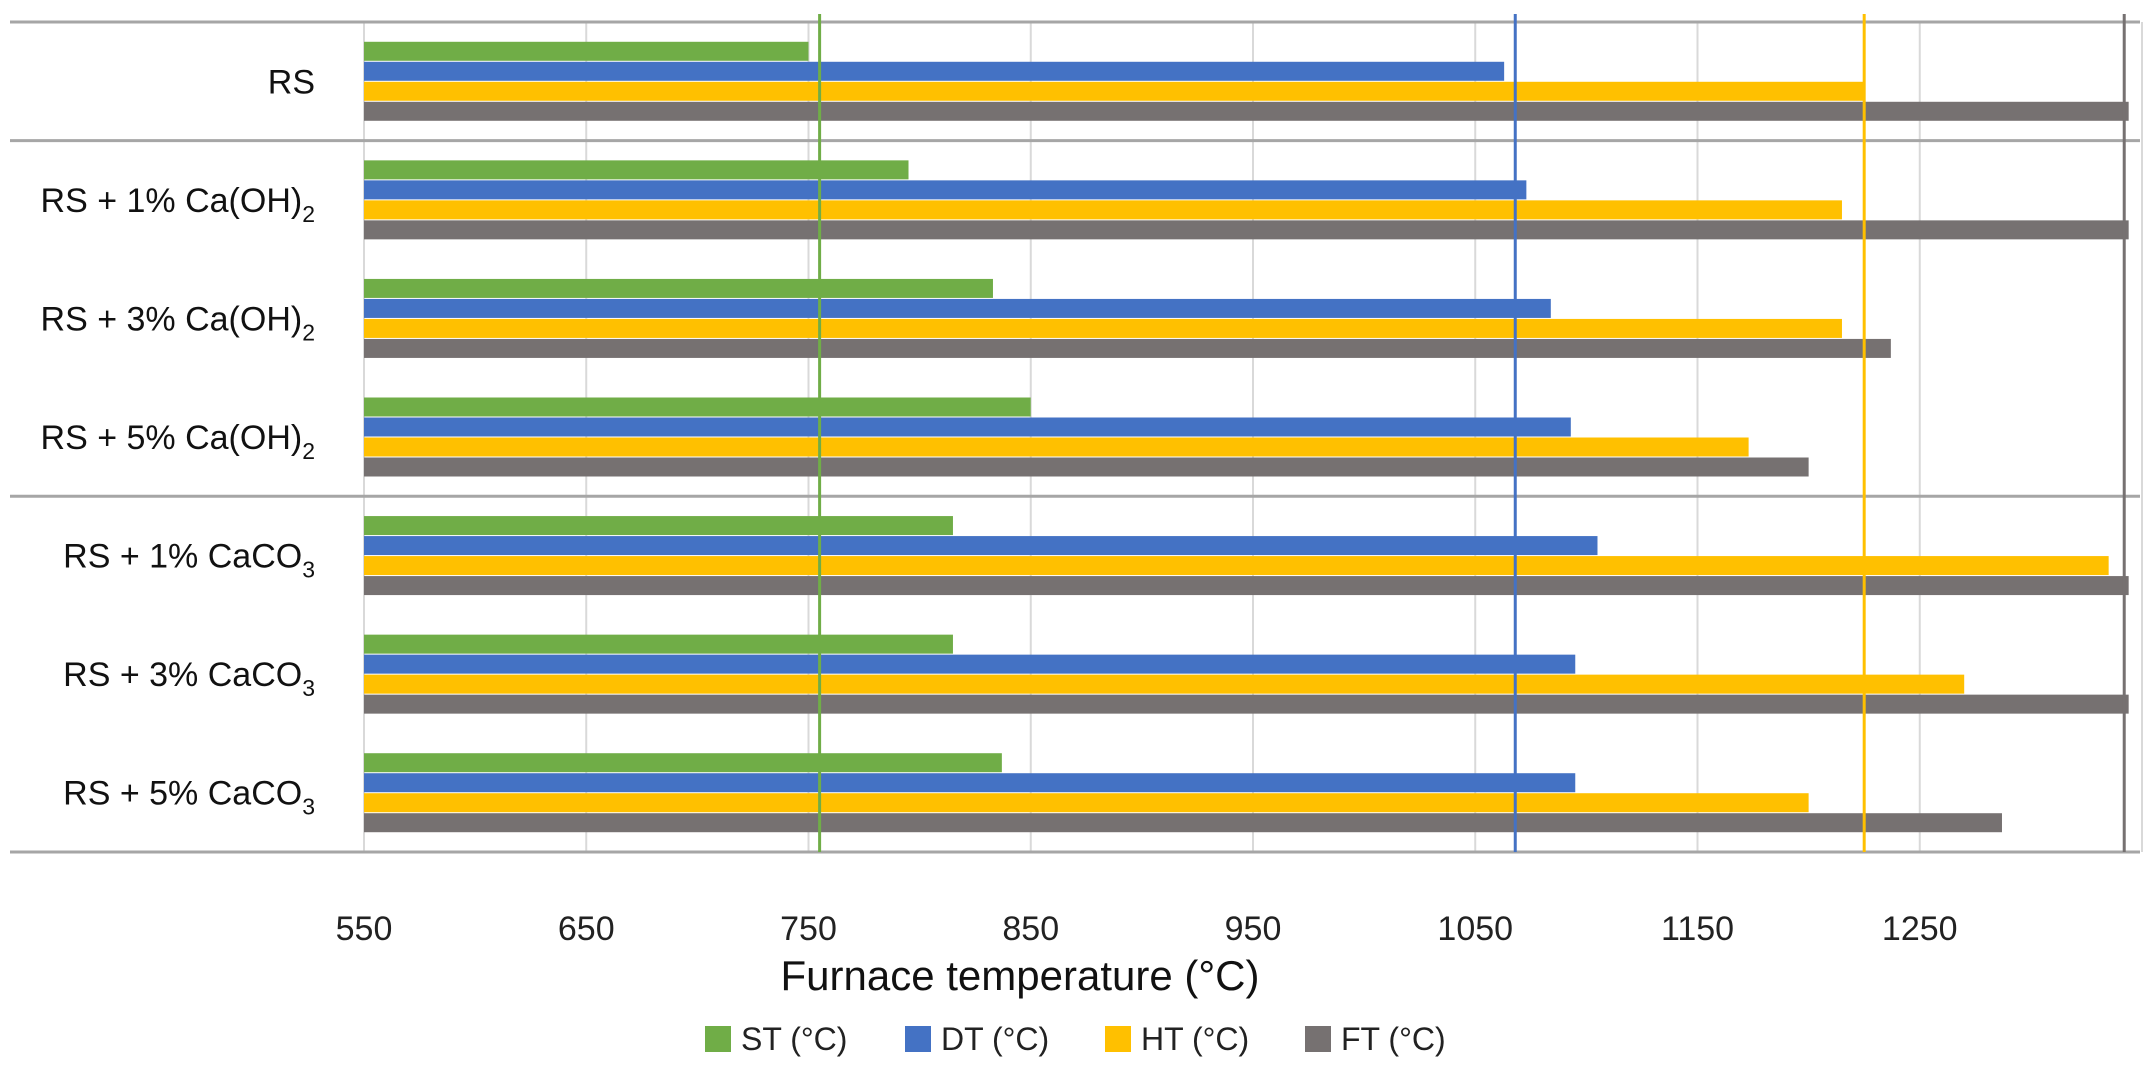 The width and height of the screenshot is (2151, 1083). Describe the element at coordinates (182, 794) in the screenshot. I see `category-label-main: RS + 5% CaCO` at that location.